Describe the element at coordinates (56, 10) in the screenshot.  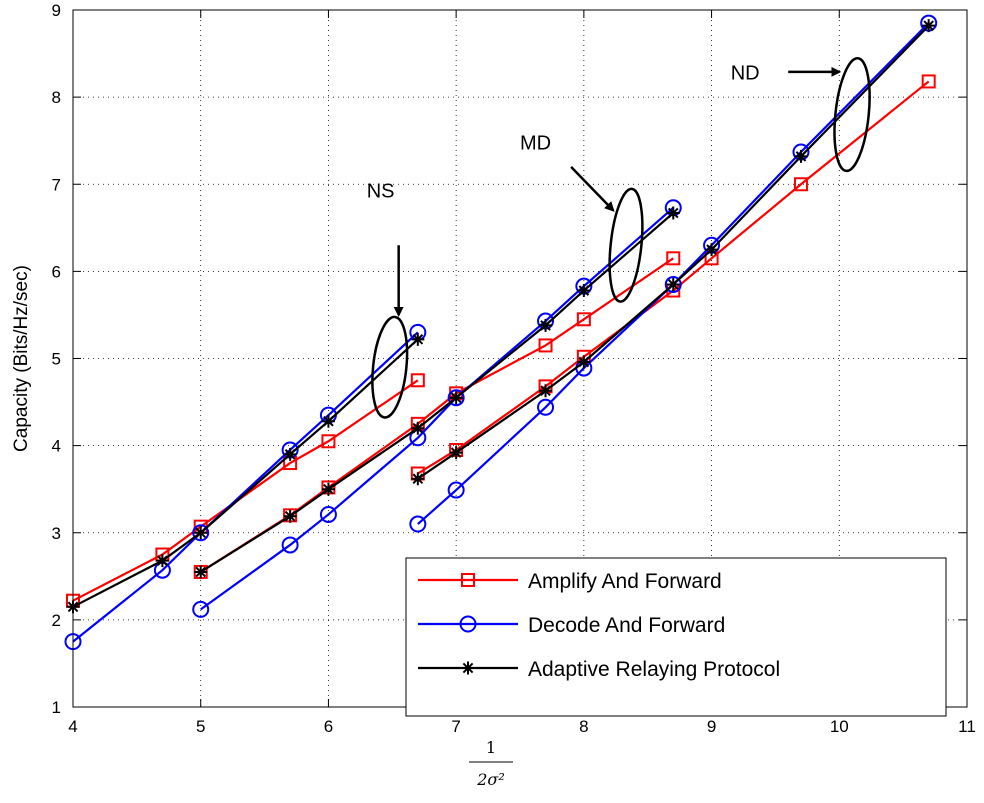
I see `y-tick-label: 9` at that location.